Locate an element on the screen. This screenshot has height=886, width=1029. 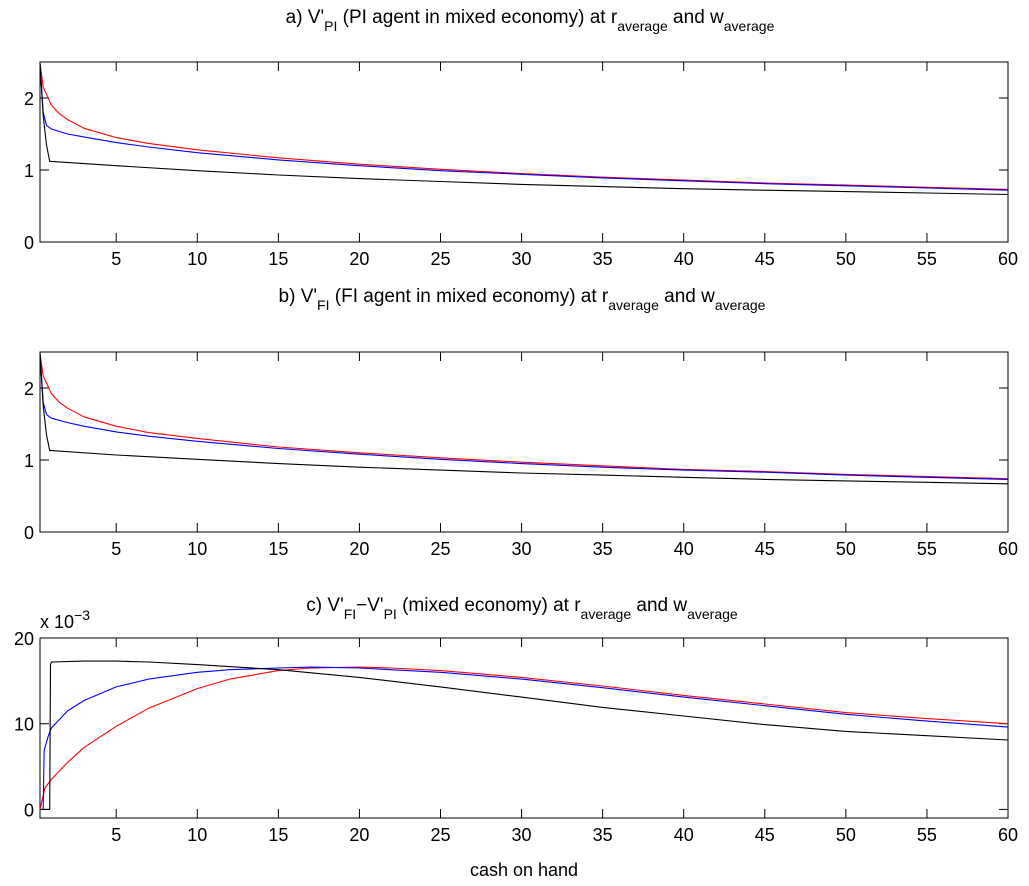
panel-c-xtick-label: 60 is located at coordinates (1008, 835).